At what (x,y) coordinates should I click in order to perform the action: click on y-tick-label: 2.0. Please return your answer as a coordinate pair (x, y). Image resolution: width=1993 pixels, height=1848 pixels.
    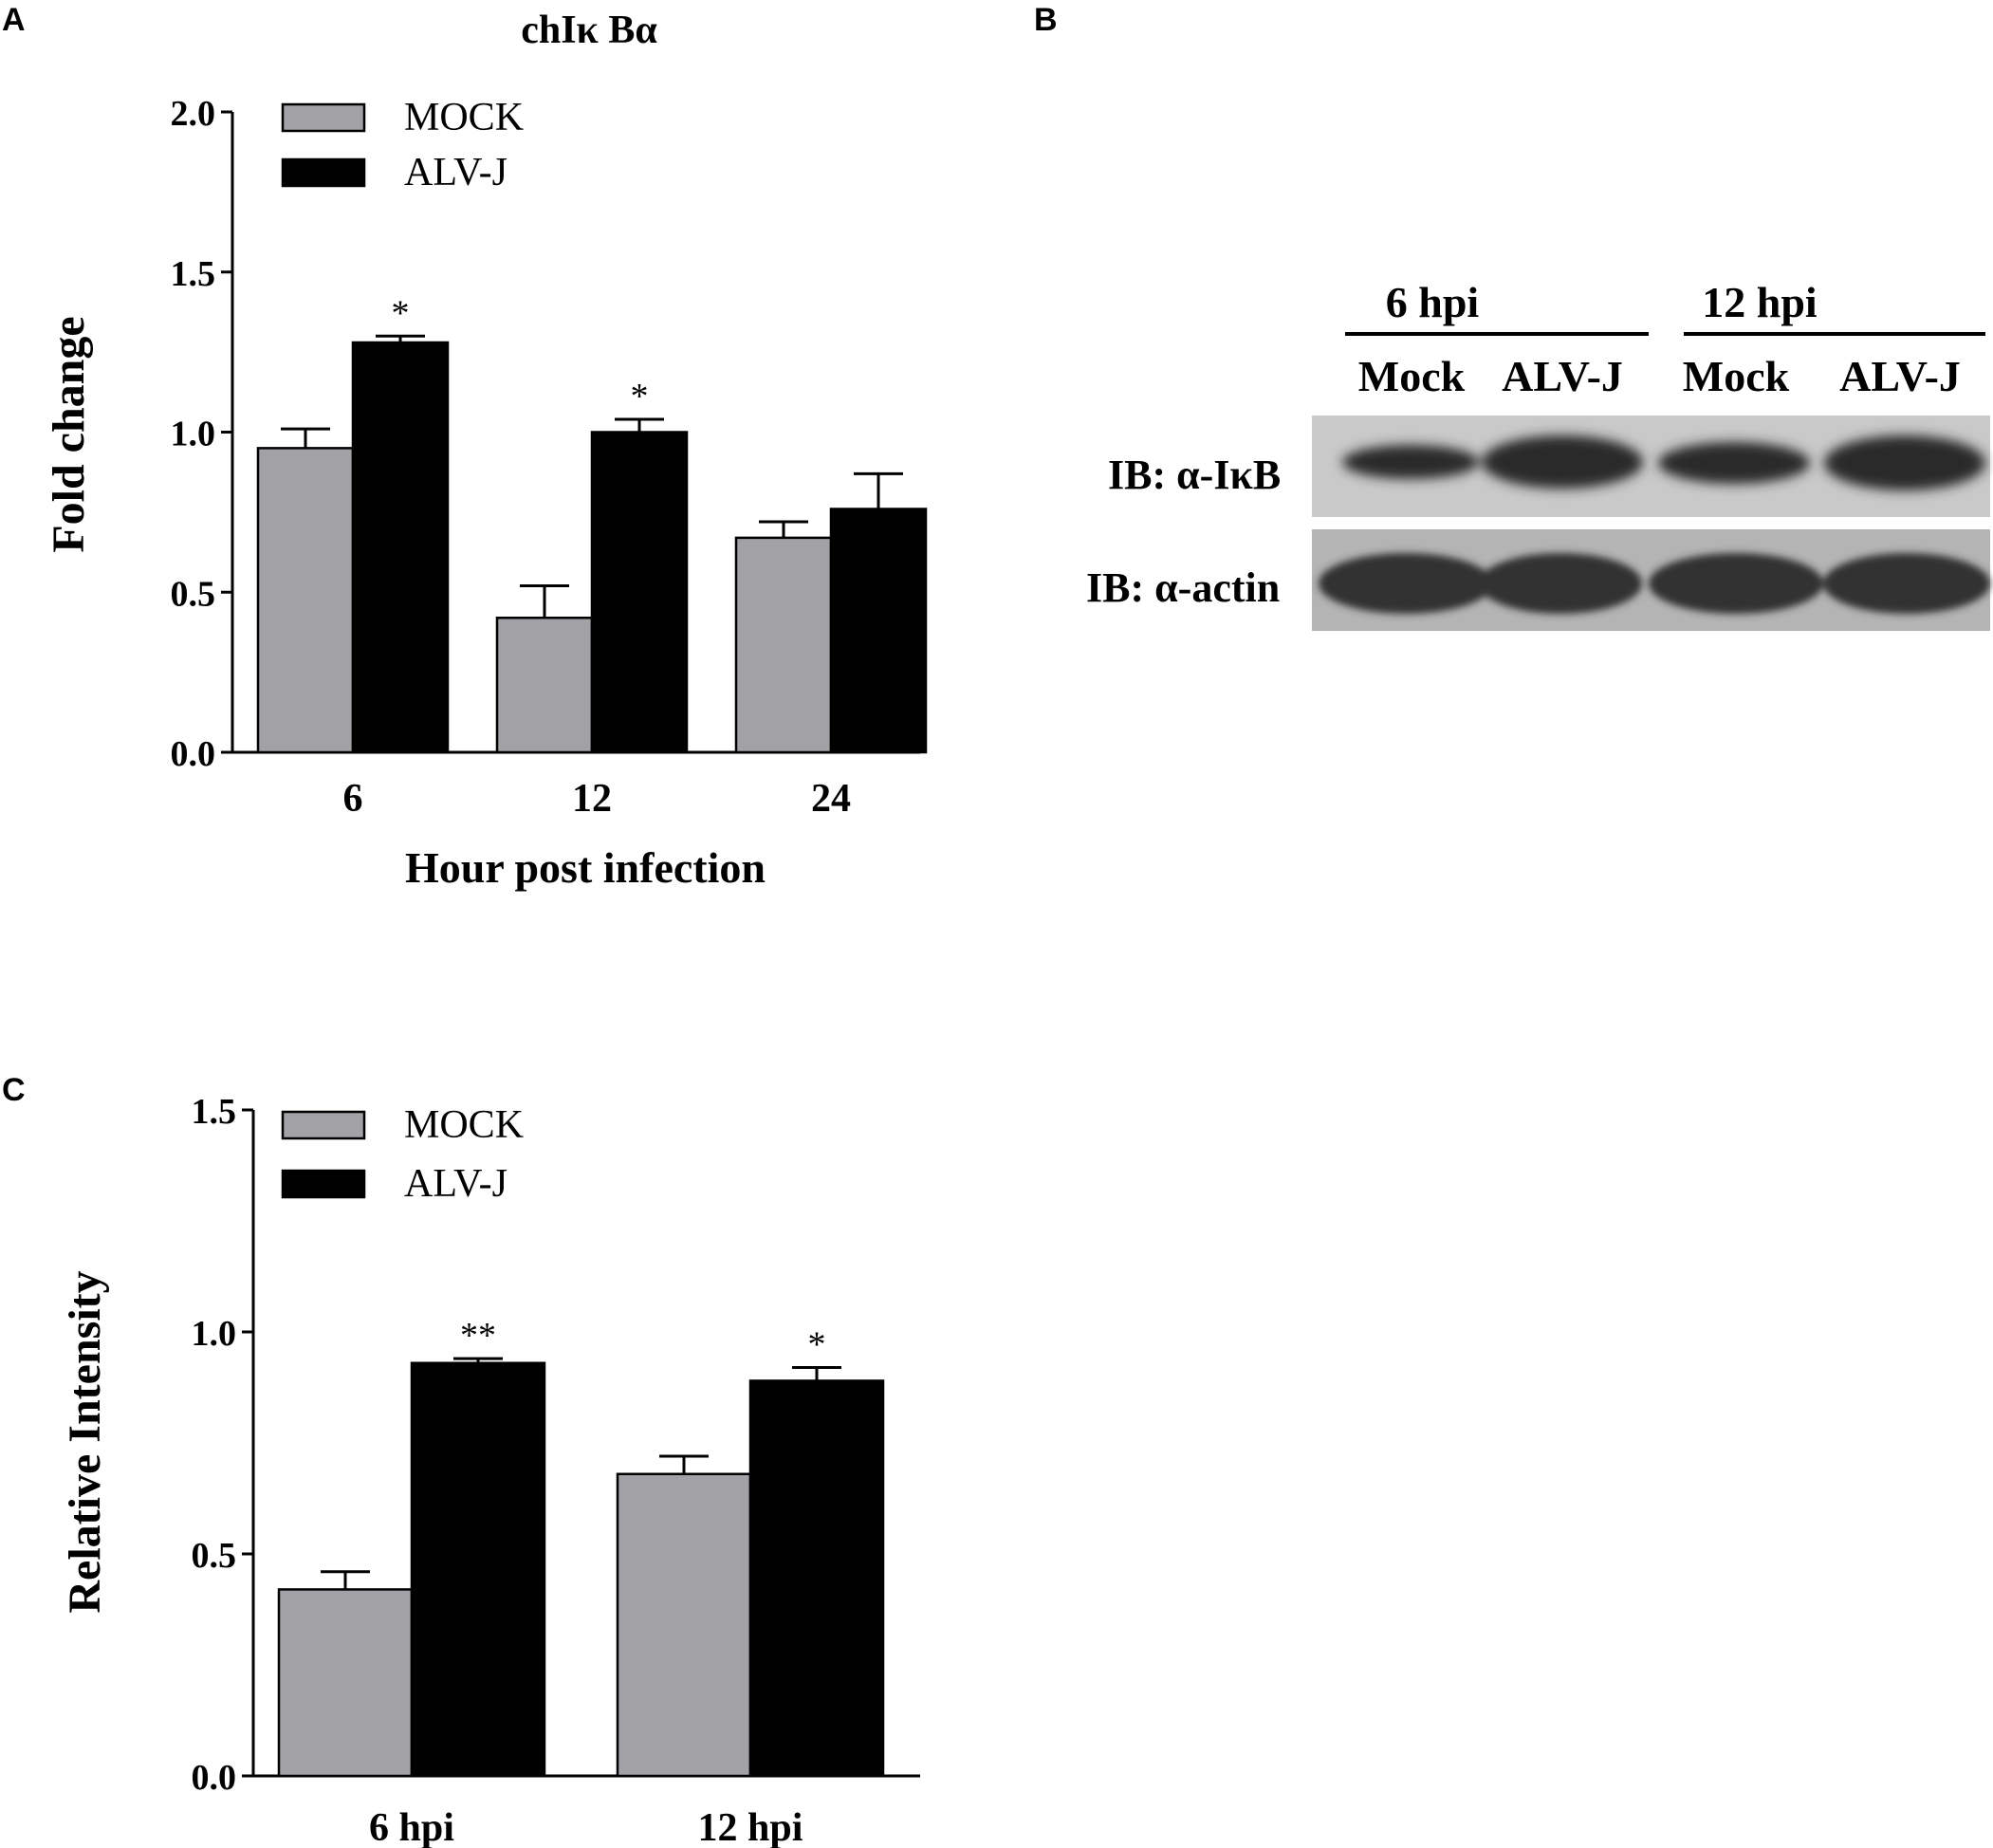
    Looking at the image, I should click on (193, 114).